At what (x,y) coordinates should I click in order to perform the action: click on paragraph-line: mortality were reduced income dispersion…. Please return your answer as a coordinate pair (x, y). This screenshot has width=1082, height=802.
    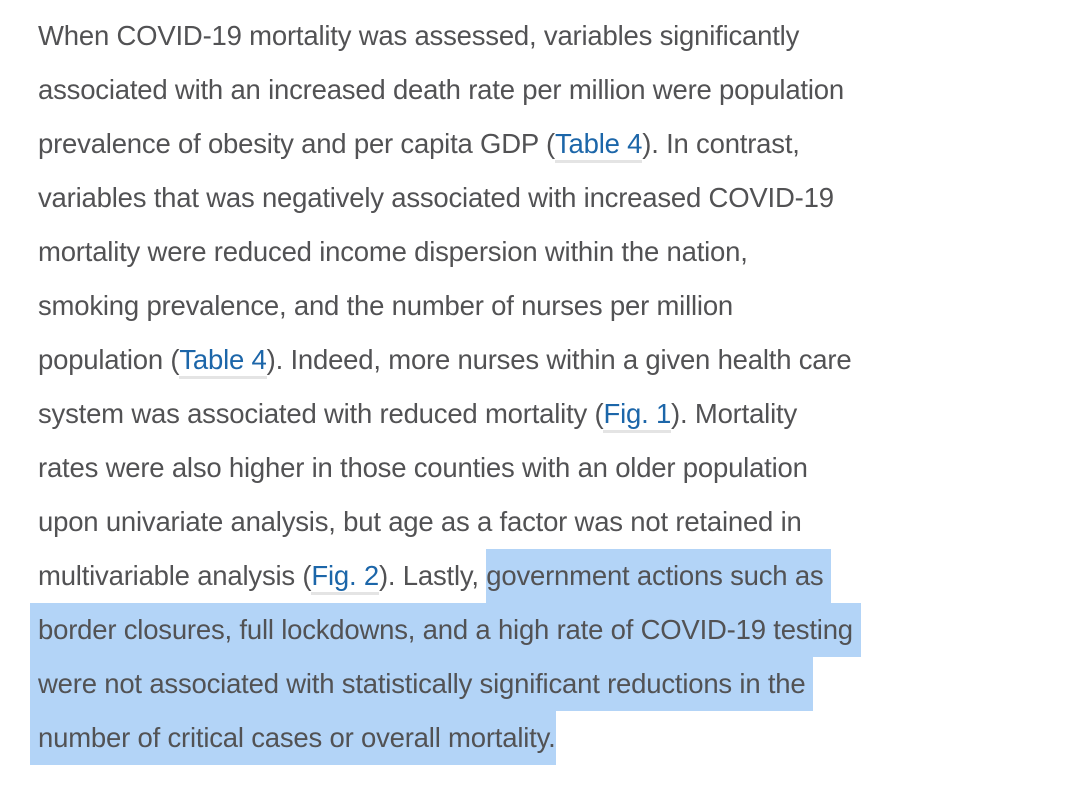
    Looking at the image, I should click on (548, 252).